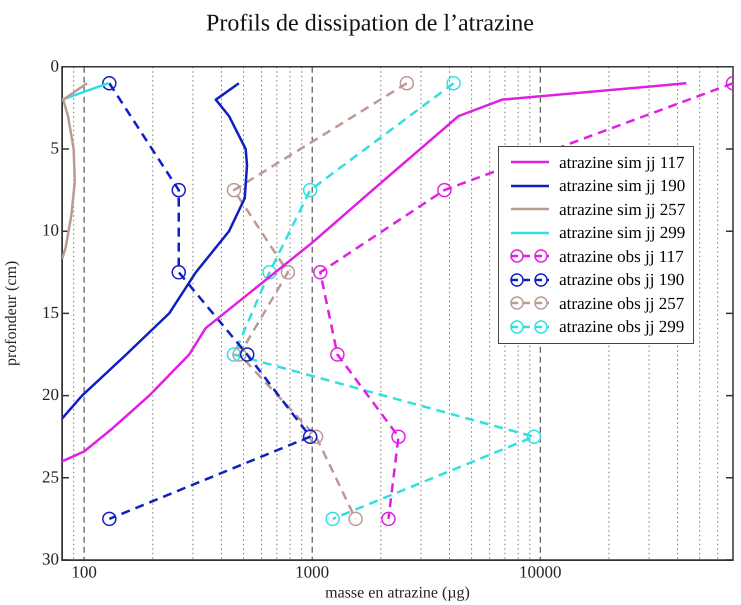 This screenshot has height=605, width=741. I want to click on legend-label: atrazine sim jj 190, so click(622, 186).